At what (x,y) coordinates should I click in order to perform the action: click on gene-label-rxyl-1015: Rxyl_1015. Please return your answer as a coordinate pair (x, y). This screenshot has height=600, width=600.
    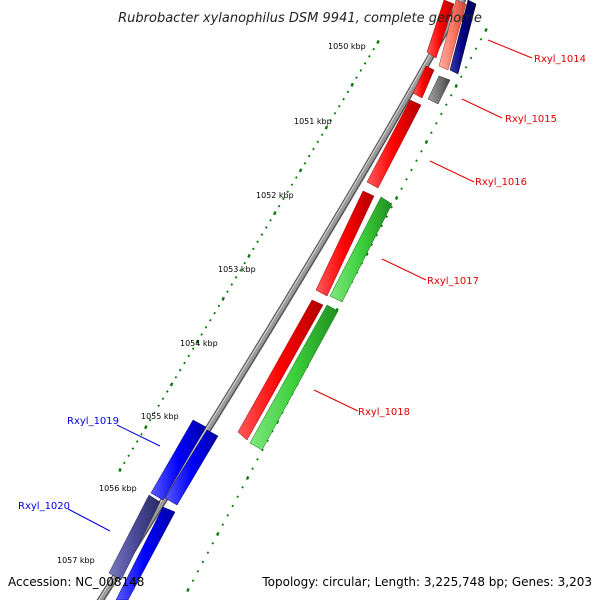
    Looking at the image, I should click on (531, 119).